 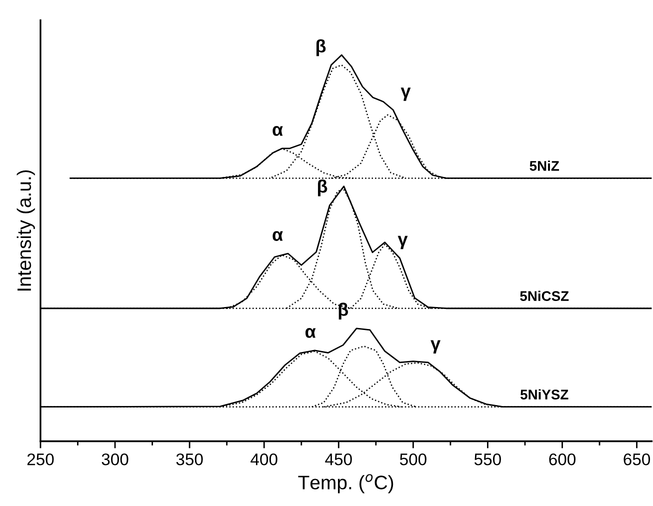 What do you see at coordinates (413, 459) in the screenshot?
I see `x-tick-label: 500` at bounding box center [413, 459].